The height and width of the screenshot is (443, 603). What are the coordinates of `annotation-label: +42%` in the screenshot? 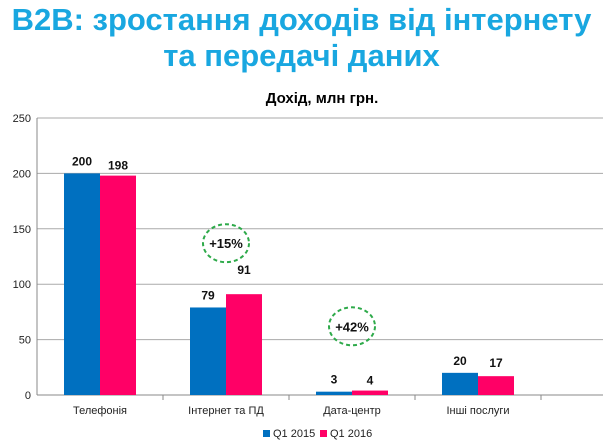 It's located at (352, 326).